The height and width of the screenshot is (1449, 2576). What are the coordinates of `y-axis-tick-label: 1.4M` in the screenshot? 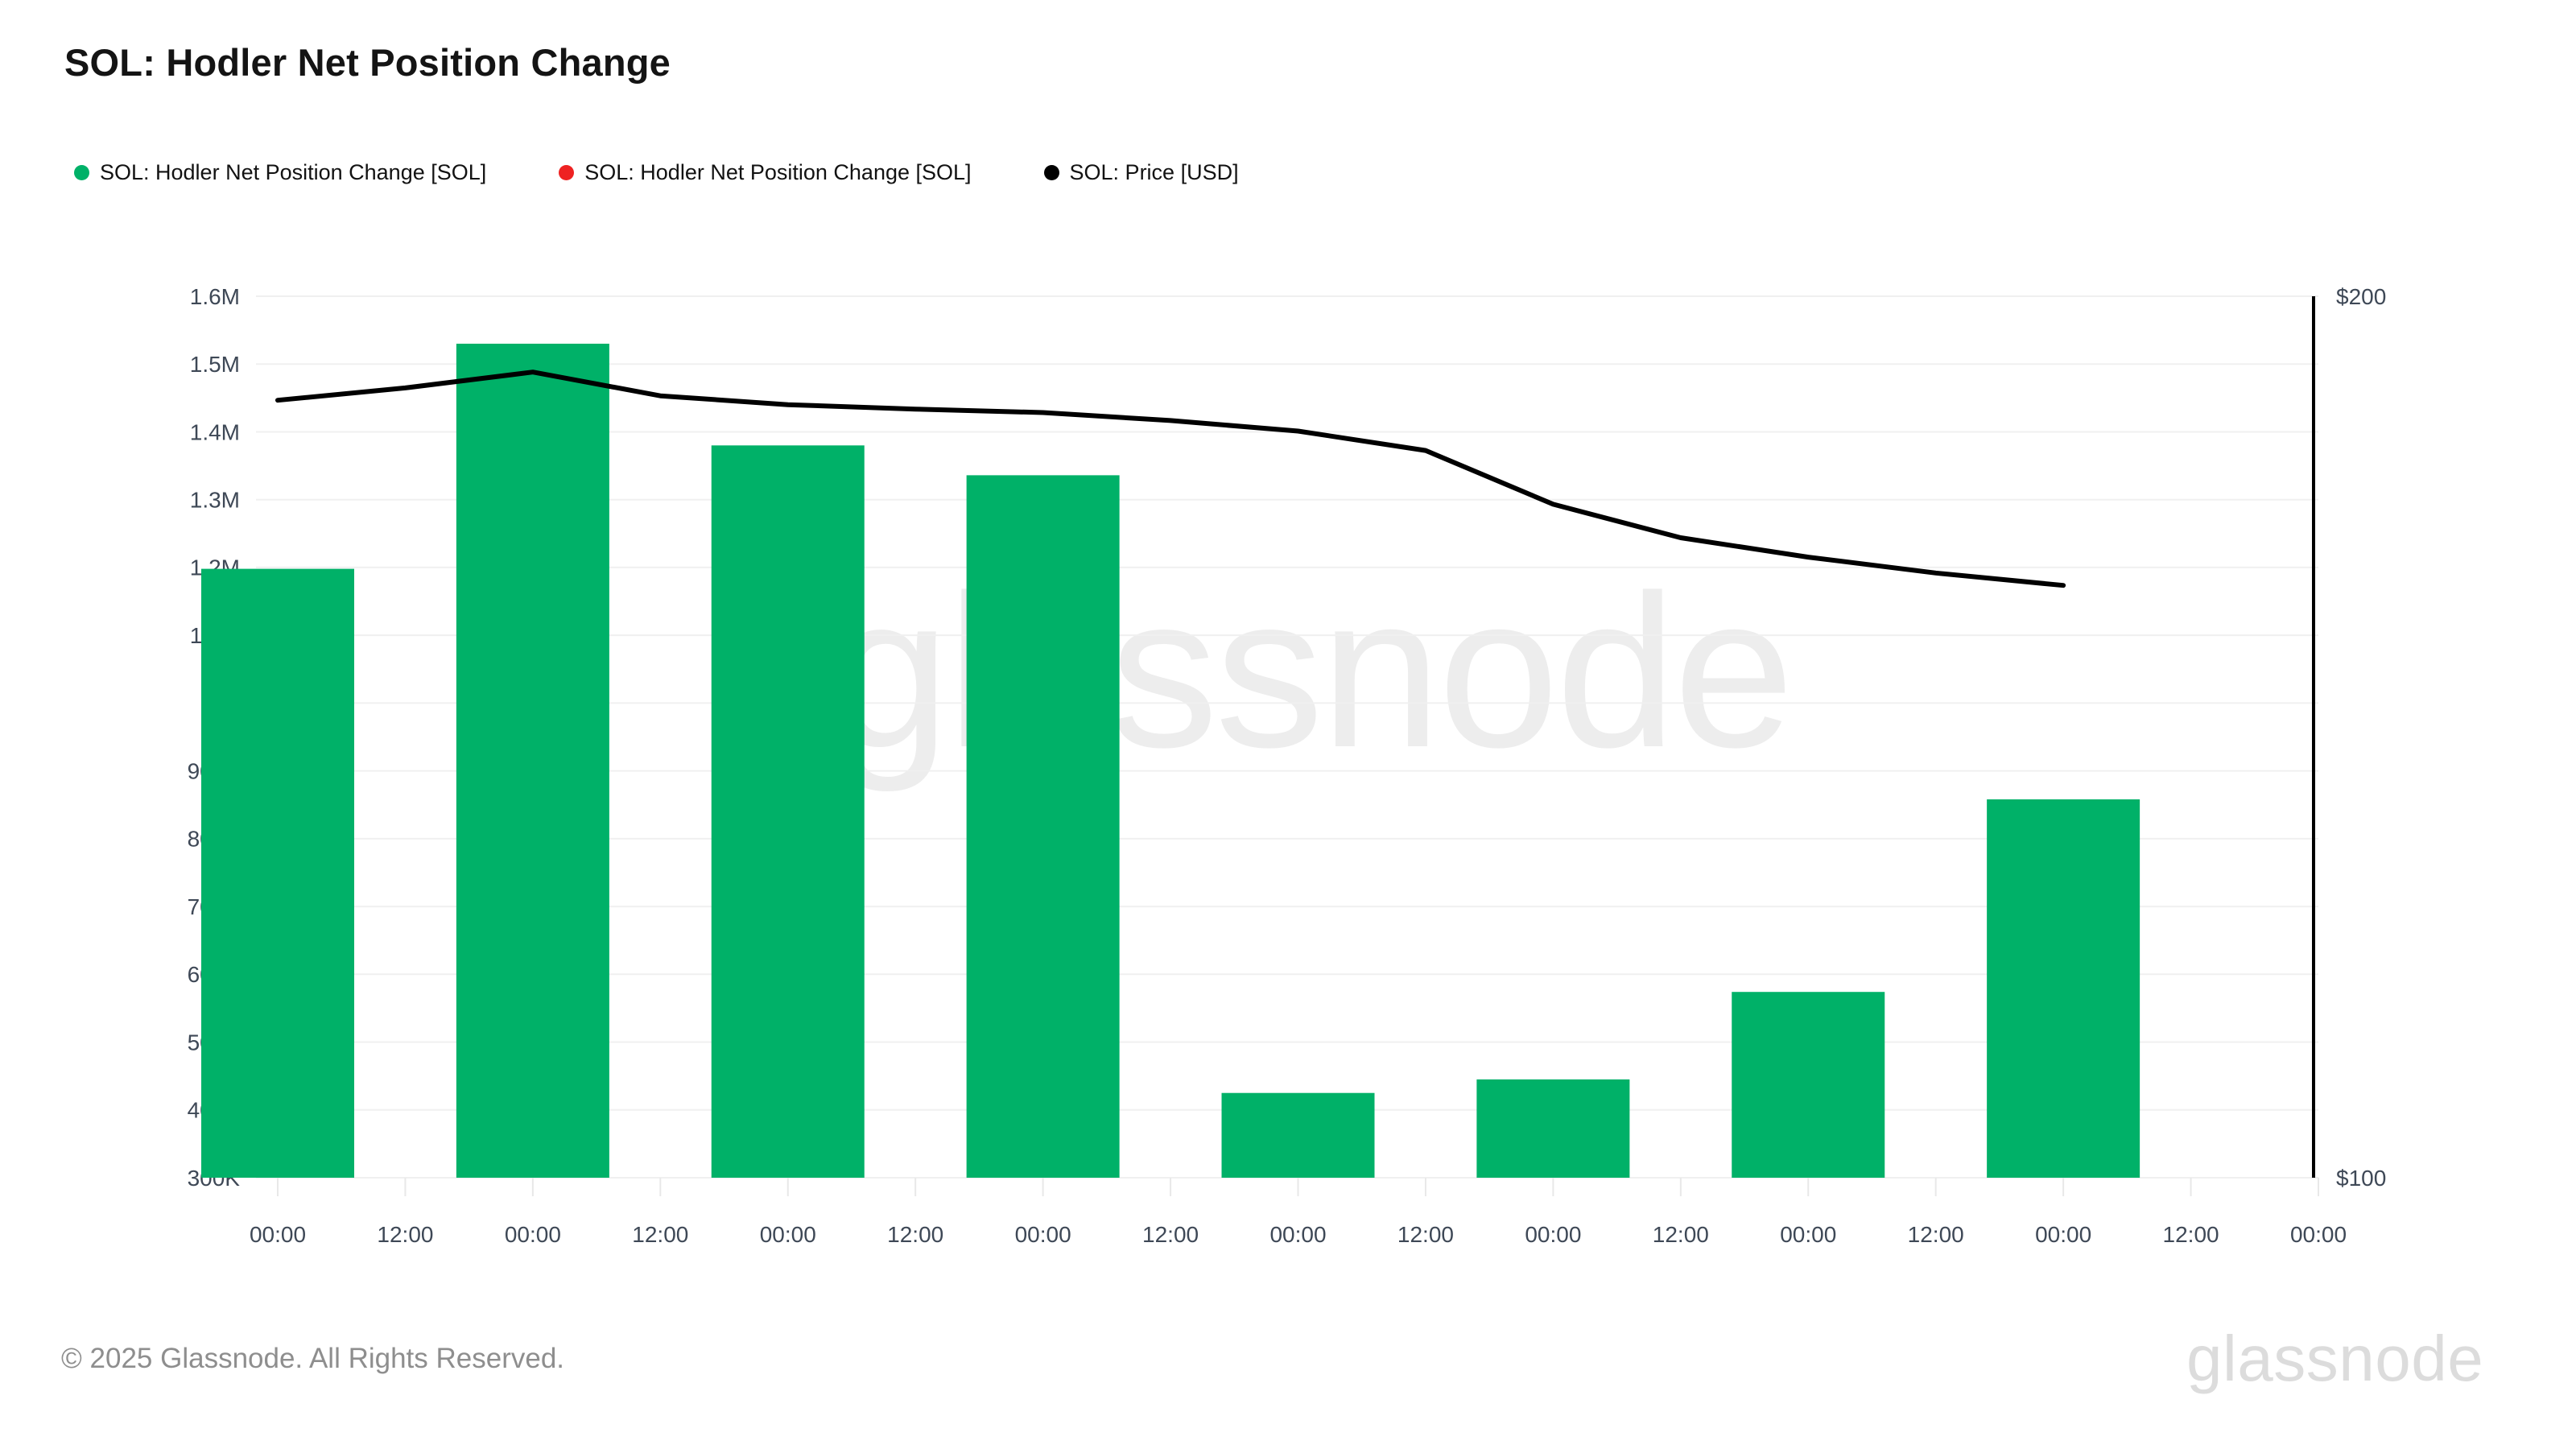 It's located at (215, 431).